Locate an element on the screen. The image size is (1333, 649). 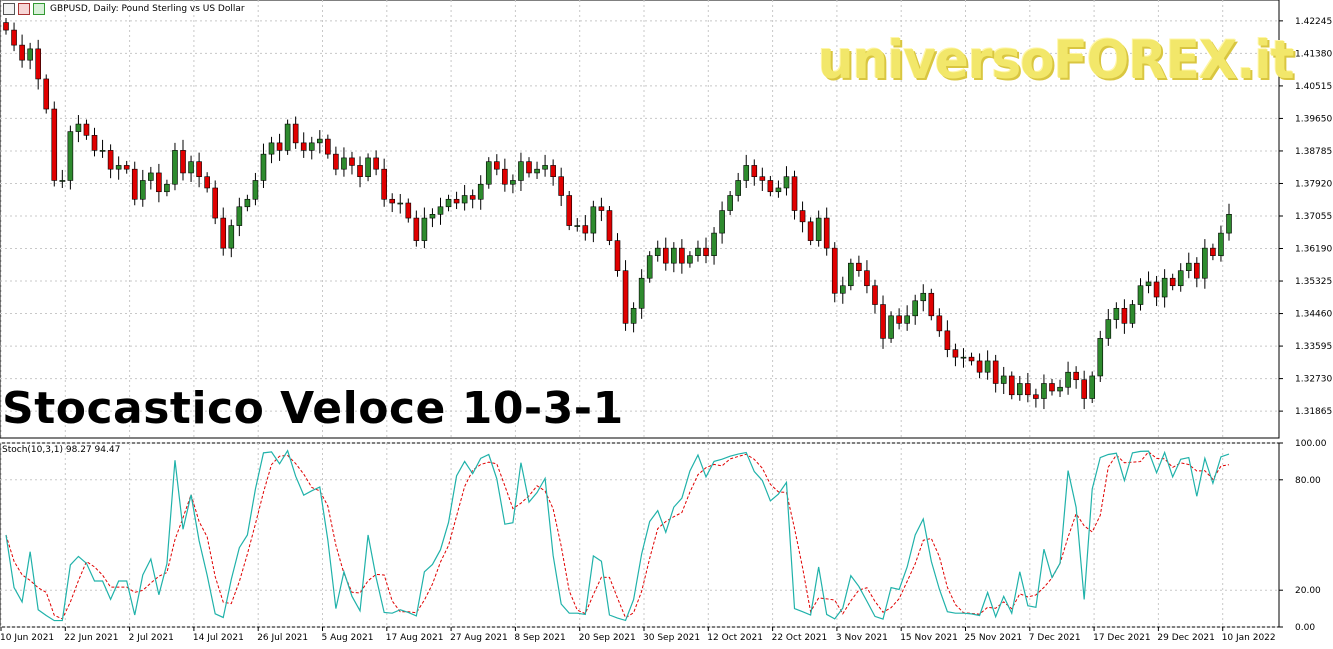
x-tick-label: 12 Oct 2021 is located at coordinates (735, 638).